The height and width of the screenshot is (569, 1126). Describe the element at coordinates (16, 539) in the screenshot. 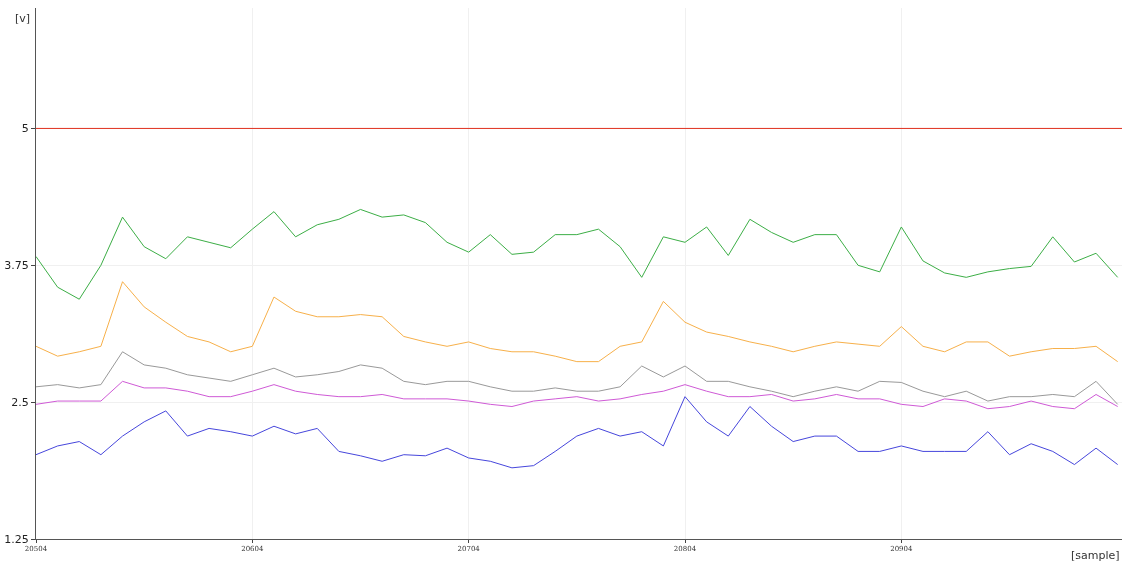

I see `y-tick-label: 1.25` at that location.